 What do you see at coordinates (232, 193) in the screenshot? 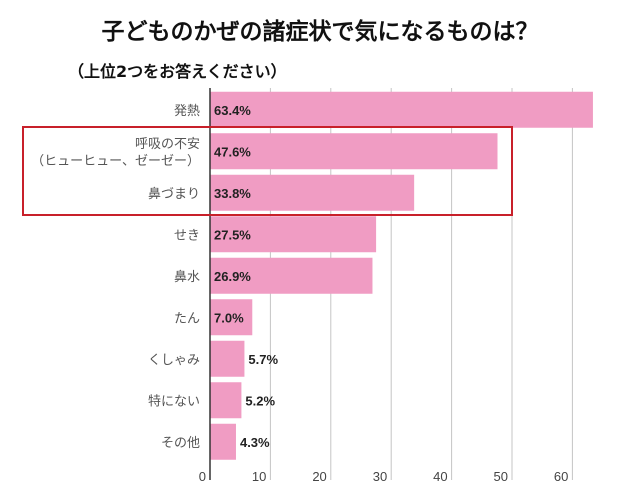
I see `value-label: 33.8%` at bounding box center [232, 193].